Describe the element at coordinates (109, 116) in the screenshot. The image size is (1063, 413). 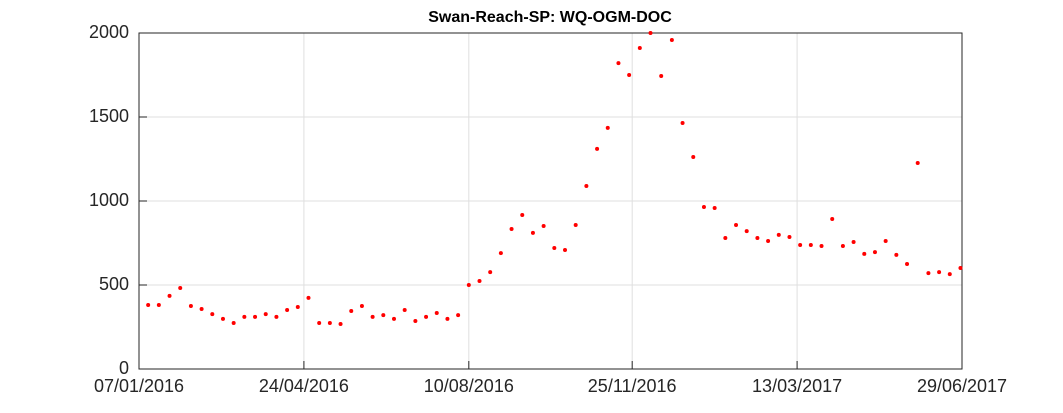
I see `y-tick-label: 1500` at that location.